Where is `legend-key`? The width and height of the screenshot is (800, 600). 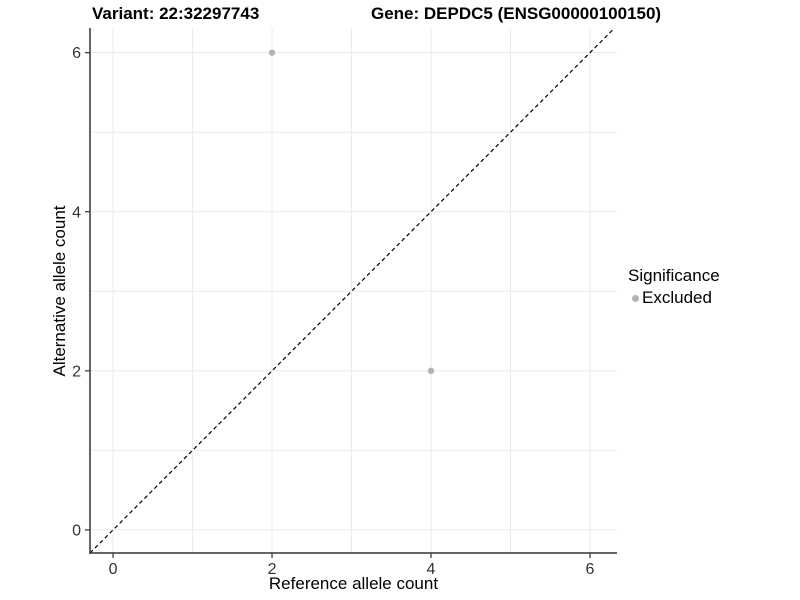
legend-key is located at coordinates (635, 298).